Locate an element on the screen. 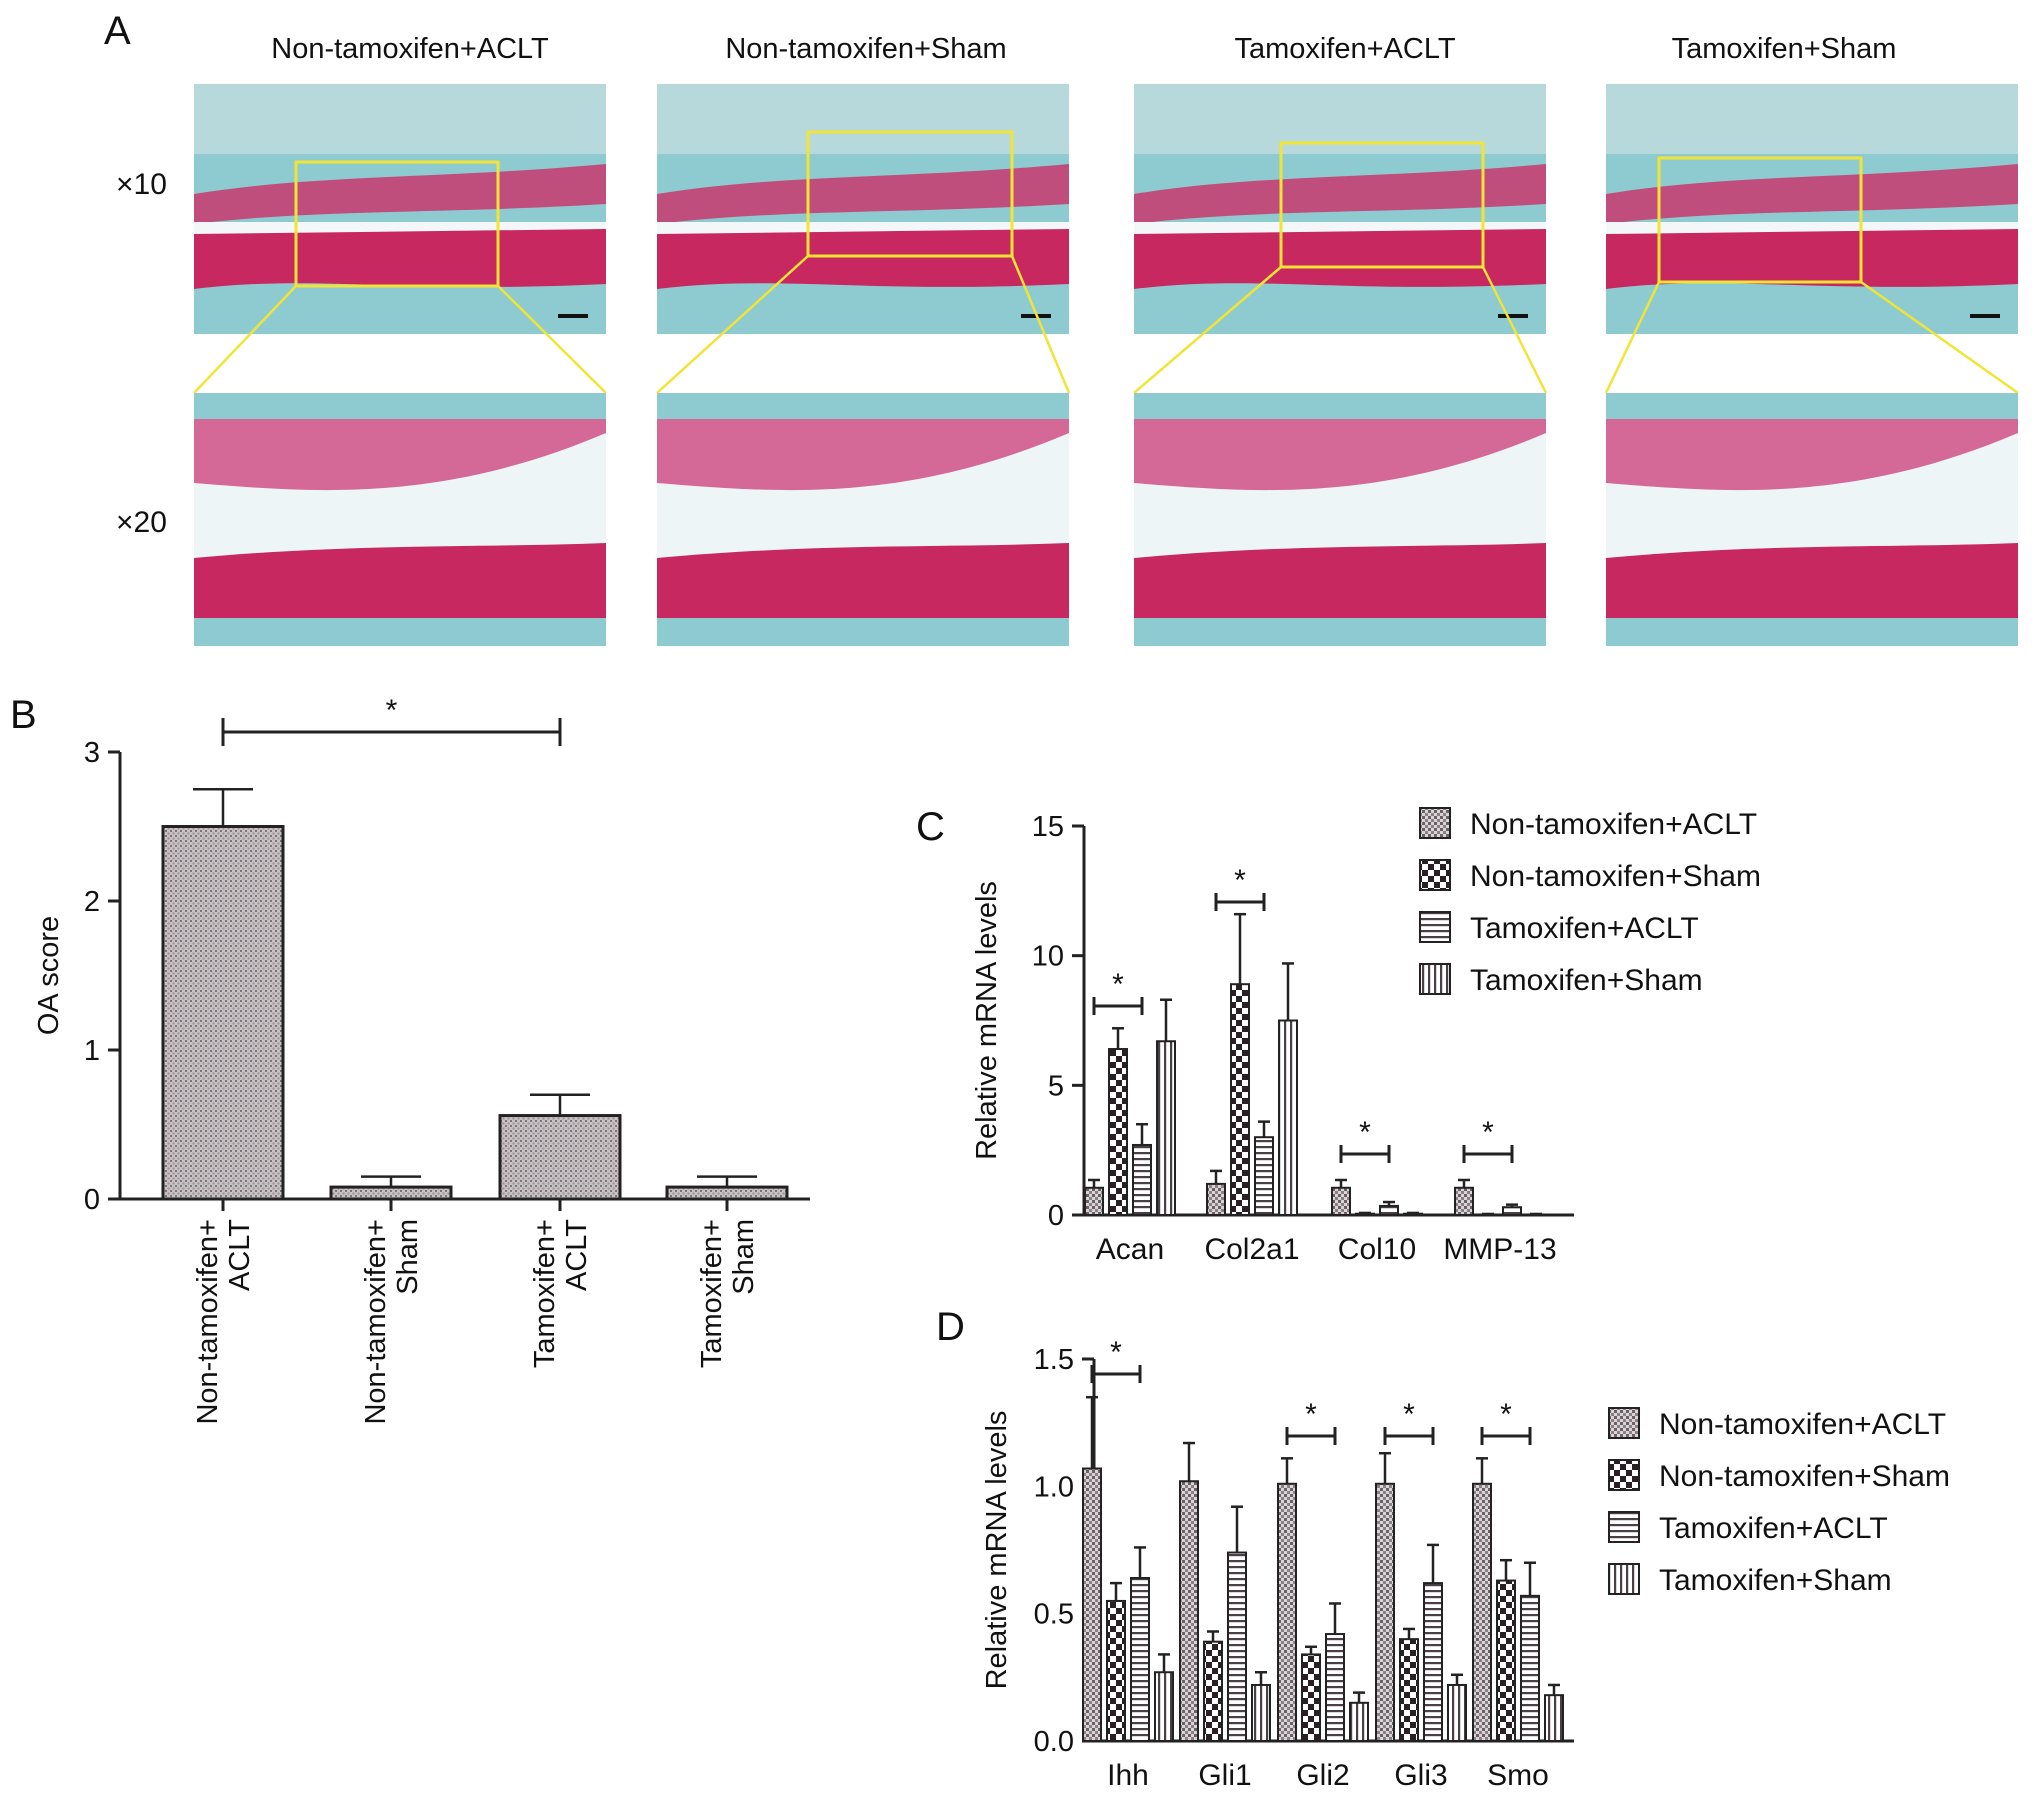  y-tick-label: 1 is located at coordinates (92, 1051).